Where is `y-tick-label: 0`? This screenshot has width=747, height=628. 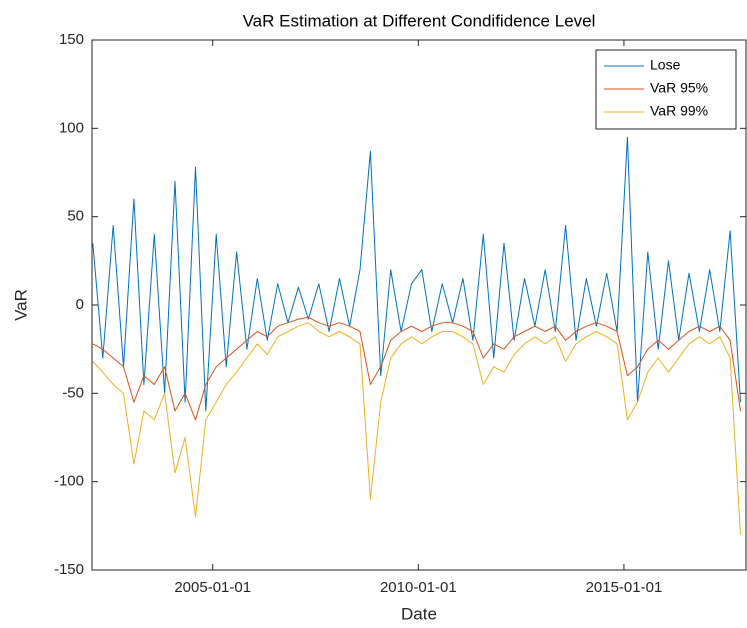
y-tick-label: 0 is located at coordinates (80, 304).